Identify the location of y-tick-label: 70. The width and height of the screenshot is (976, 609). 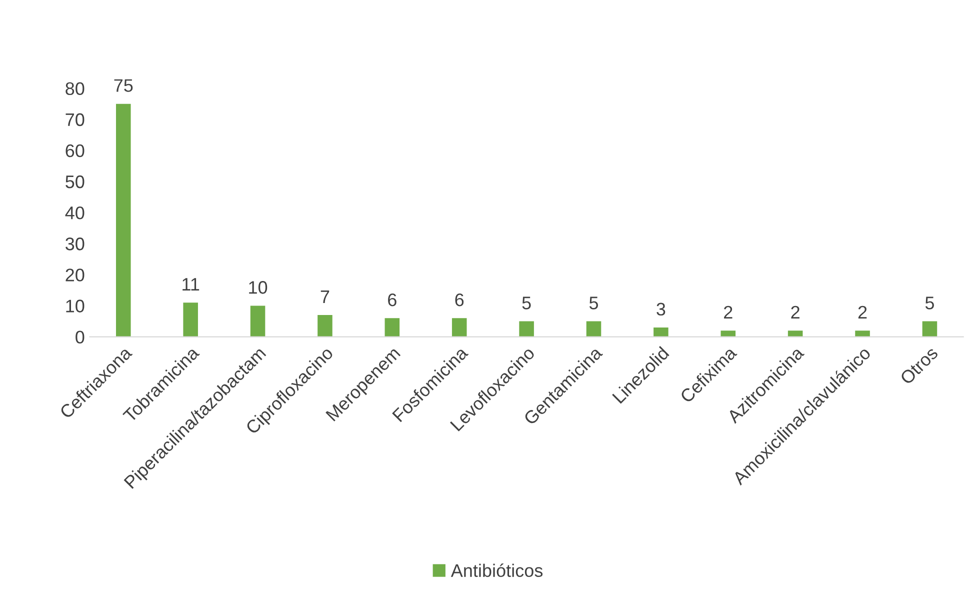
(75, 119).